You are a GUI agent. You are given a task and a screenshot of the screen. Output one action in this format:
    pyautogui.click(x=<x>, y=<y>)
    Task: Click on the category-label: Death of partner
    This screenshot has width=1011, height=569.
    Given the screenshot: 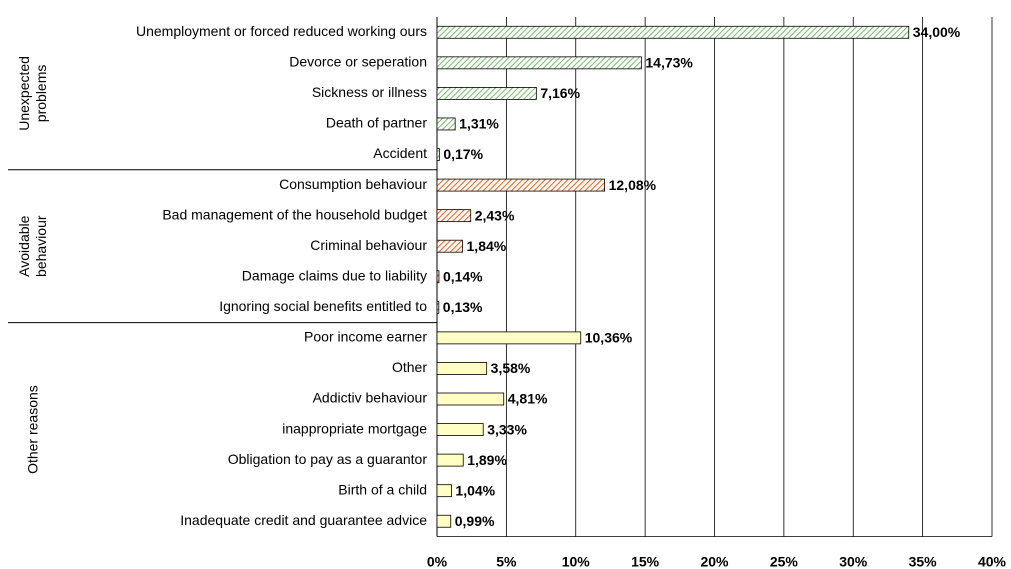 What is the action you would take?
    pyautogui.click(x=377, y=123)
    